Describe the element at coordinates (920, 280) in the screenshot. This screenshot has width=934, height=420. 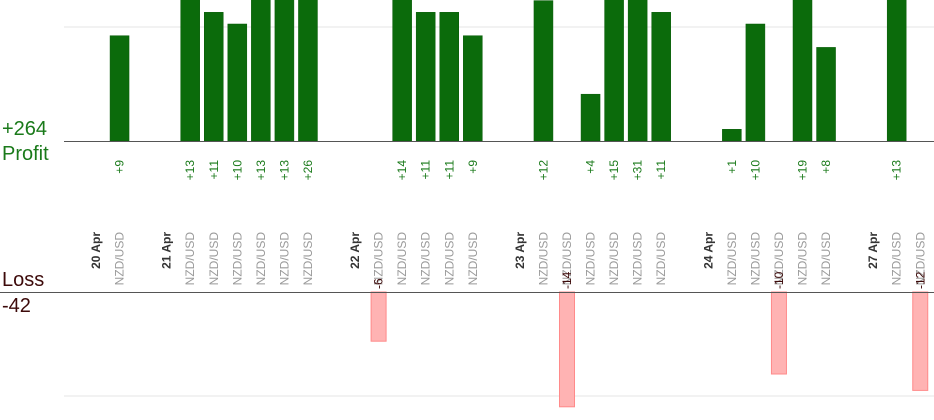
I see `loss-value-label: -12` at that location.